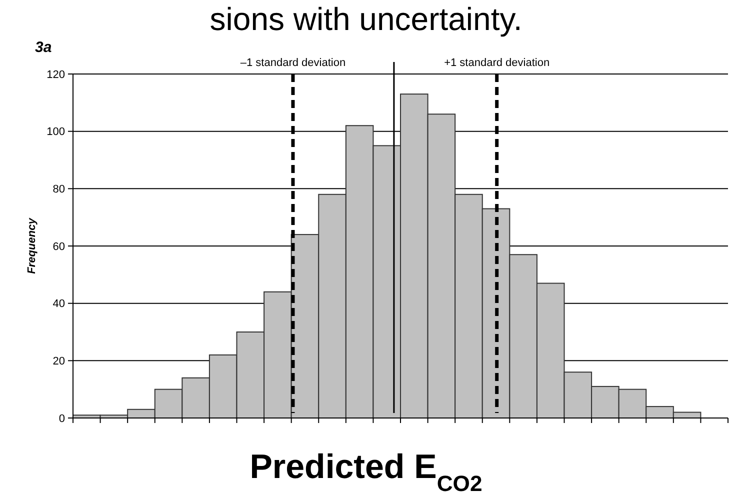  Describe the element at coordinates (497, 63) in the screenshot. I see `text: +1 standard deviation` at that location.